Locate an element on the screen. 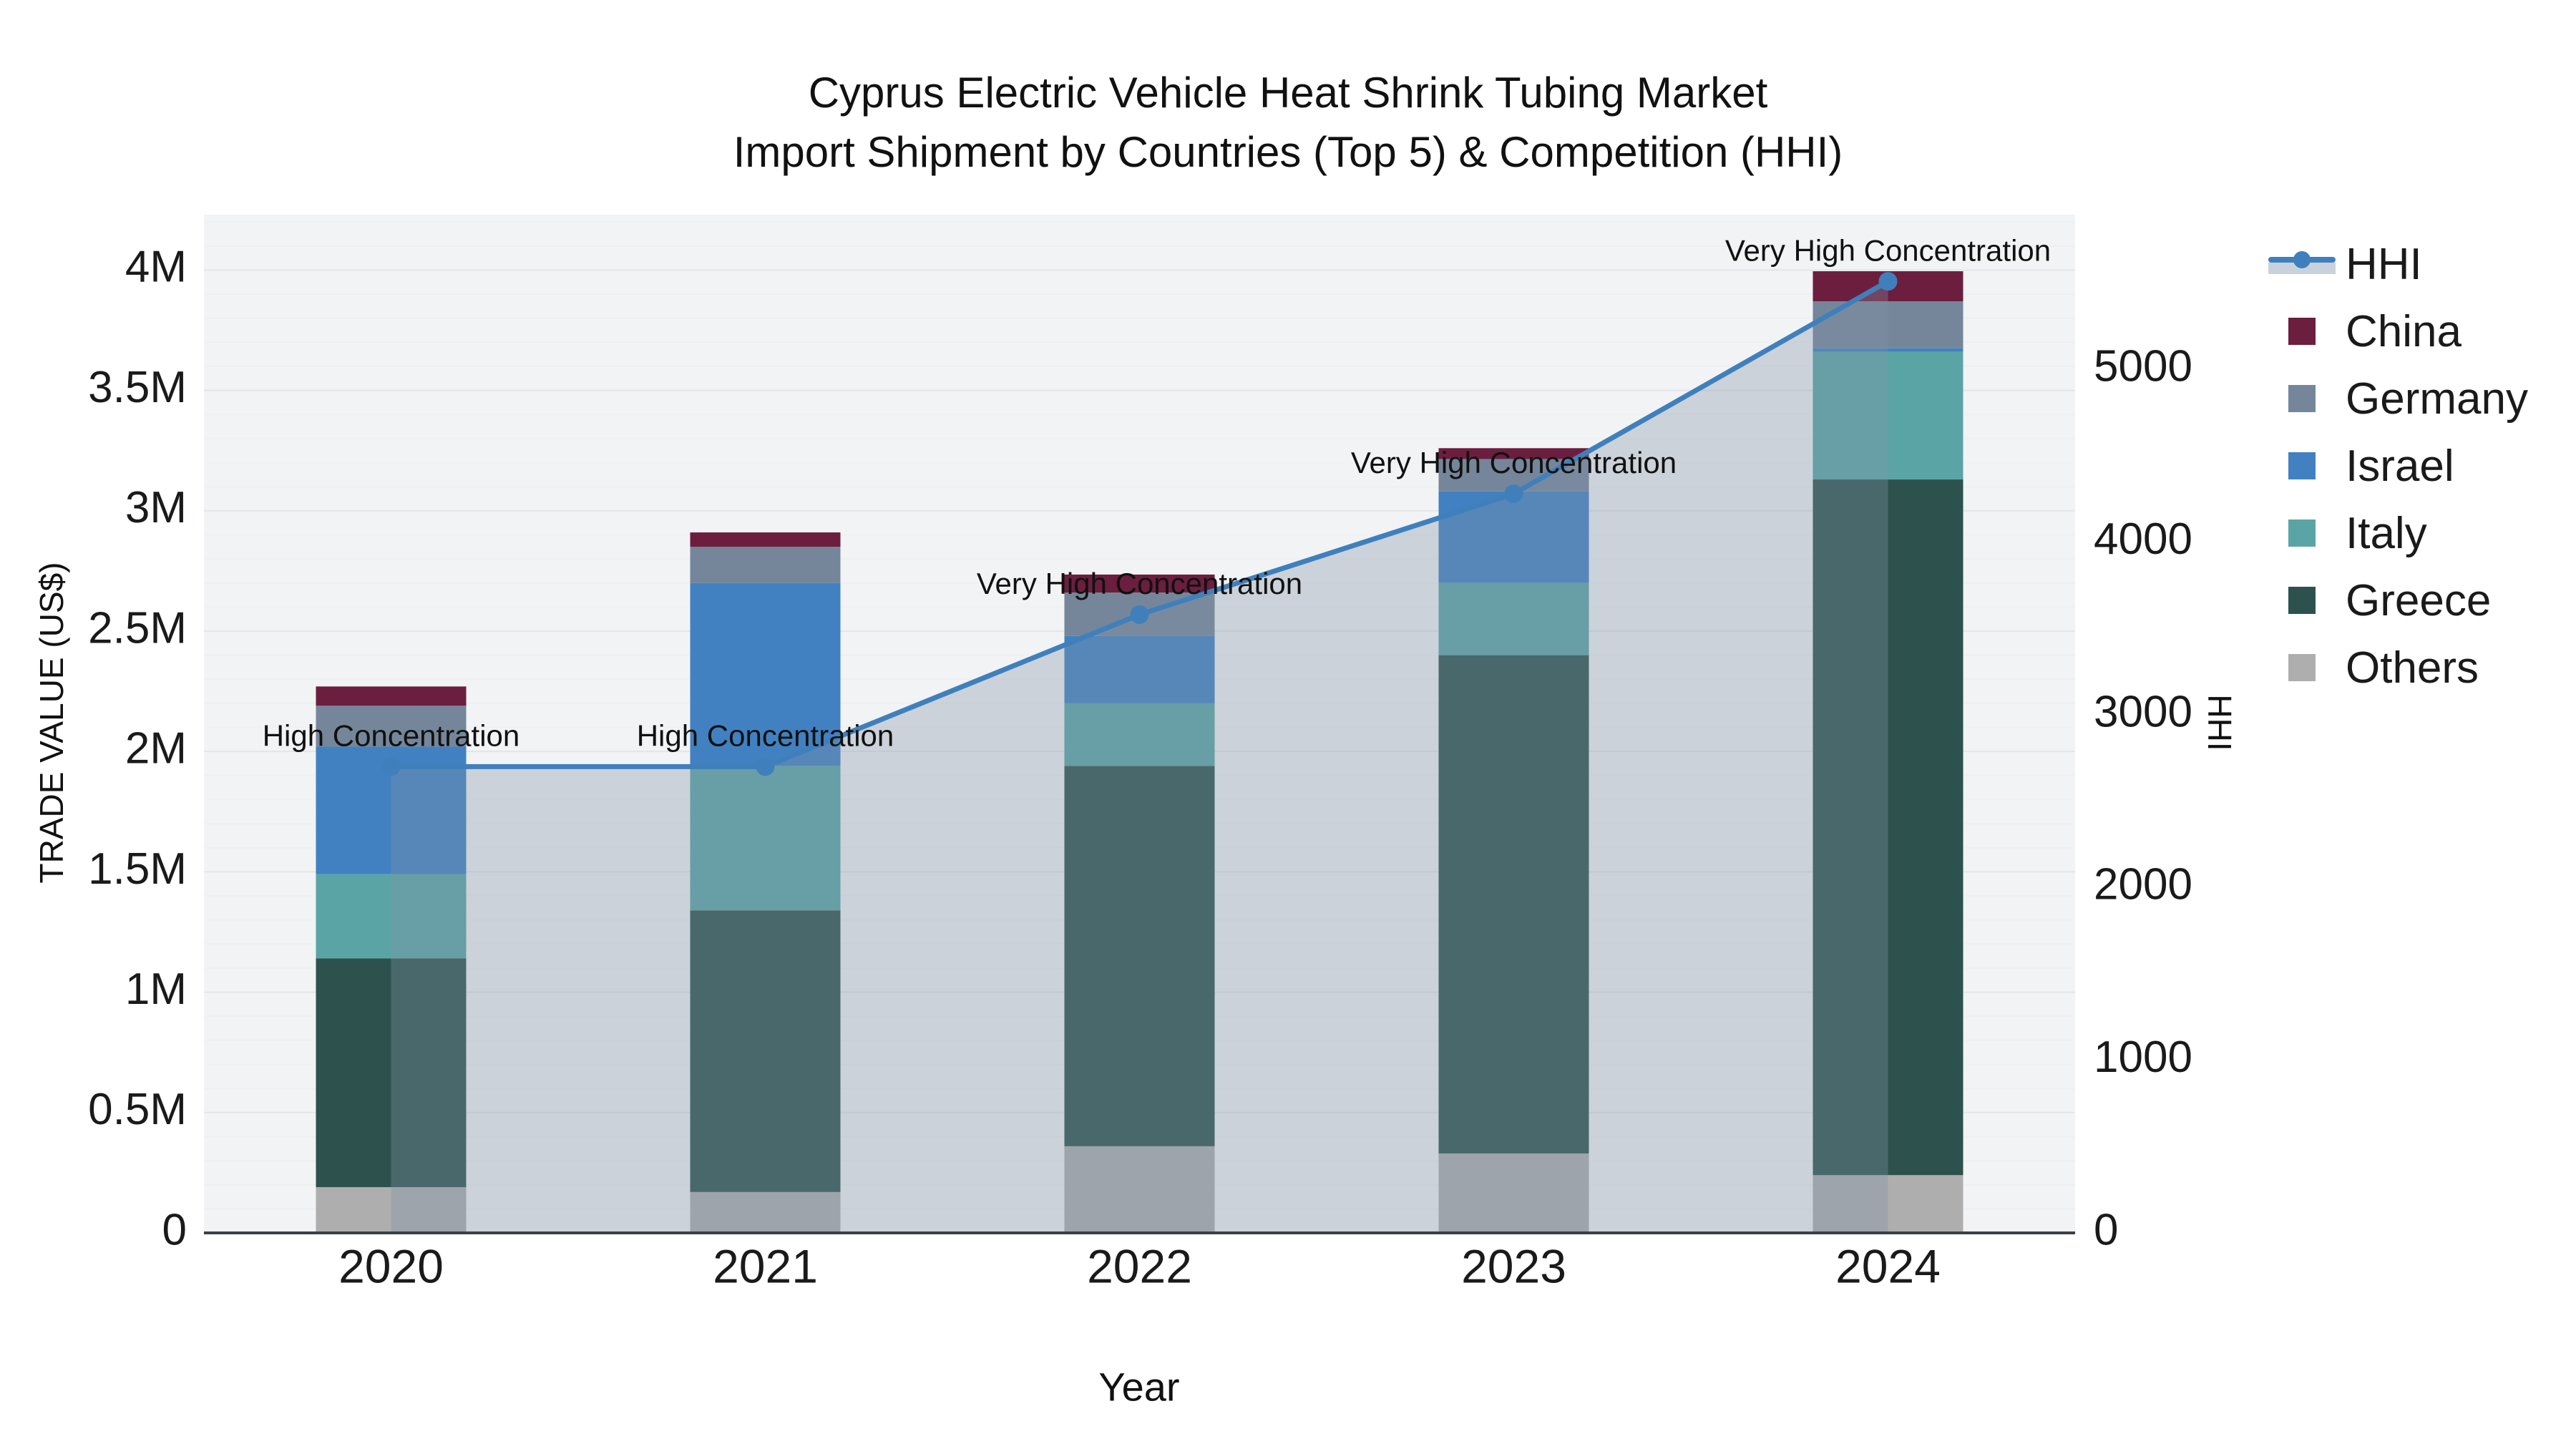  china-swatch-icon is located at coordinates (2302, 331).